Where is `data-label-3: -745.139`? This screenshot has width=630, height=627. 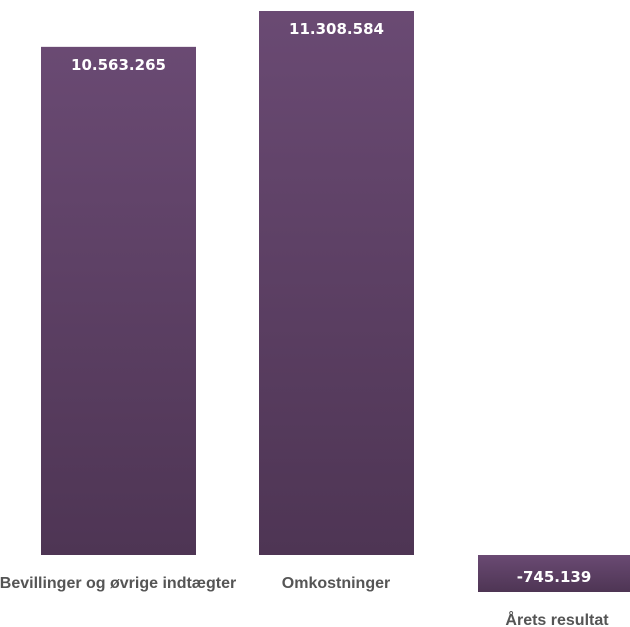 data-label-3: -745.139 is located at coordinates (554, 577).